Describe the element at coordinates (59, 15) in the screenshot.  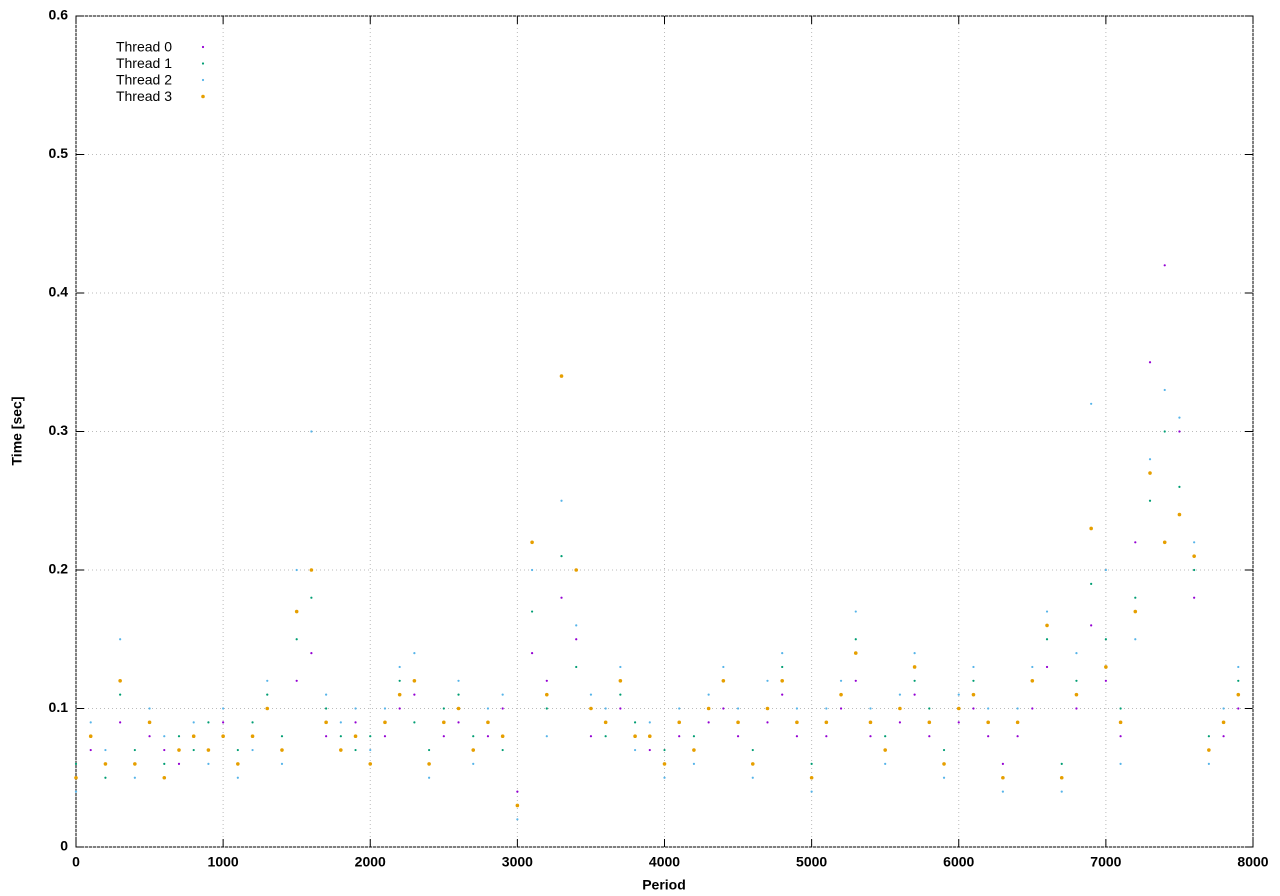
I see `y-tick-label: 0.6` at that location.